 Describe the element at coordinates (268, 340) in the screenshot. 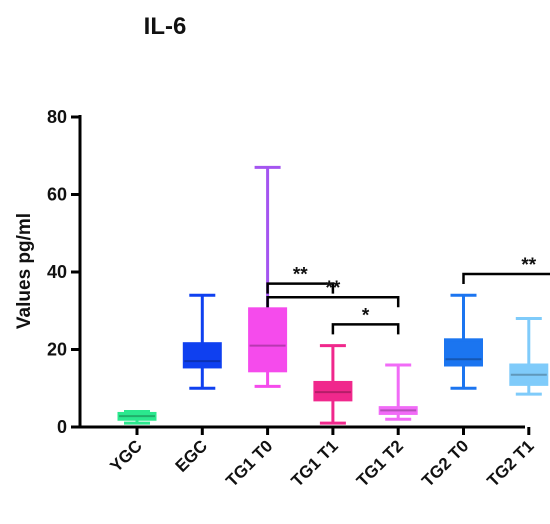

I see `iqr-box-tg1-t0` at that location.